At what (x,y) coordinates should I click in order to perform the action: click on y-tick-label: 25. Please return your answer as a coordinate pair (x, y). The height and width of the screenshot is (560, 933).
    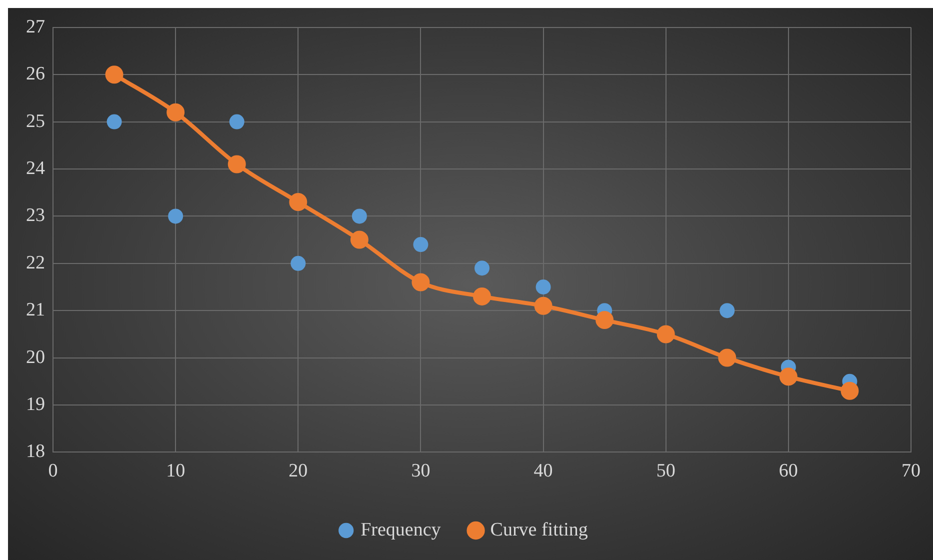
    Looking at the image, I should click on (35, 121).